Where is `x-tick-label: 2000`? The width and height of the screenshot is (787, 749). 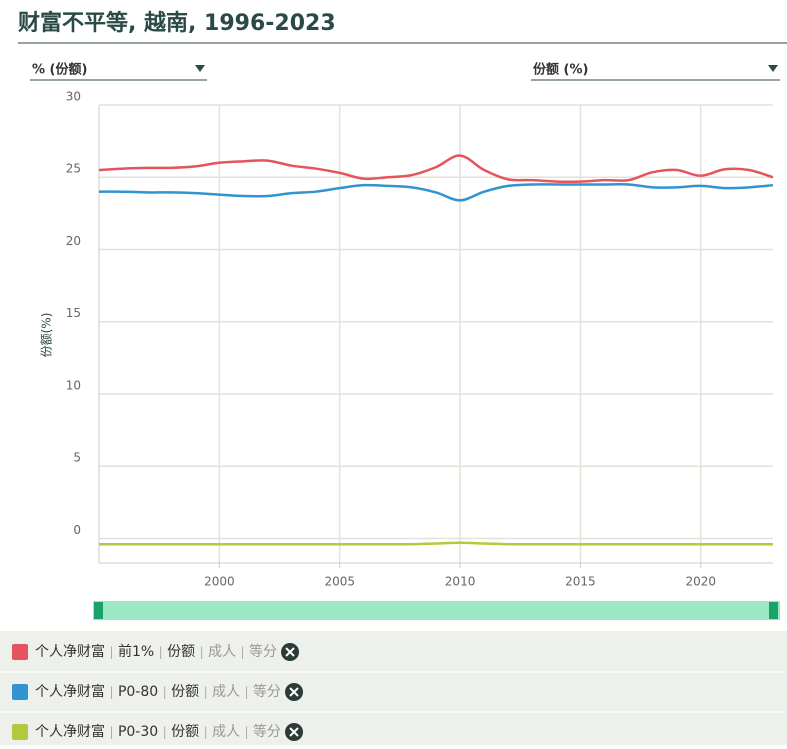 x-tick-label: 2000 is located at coordinates (219, 582).